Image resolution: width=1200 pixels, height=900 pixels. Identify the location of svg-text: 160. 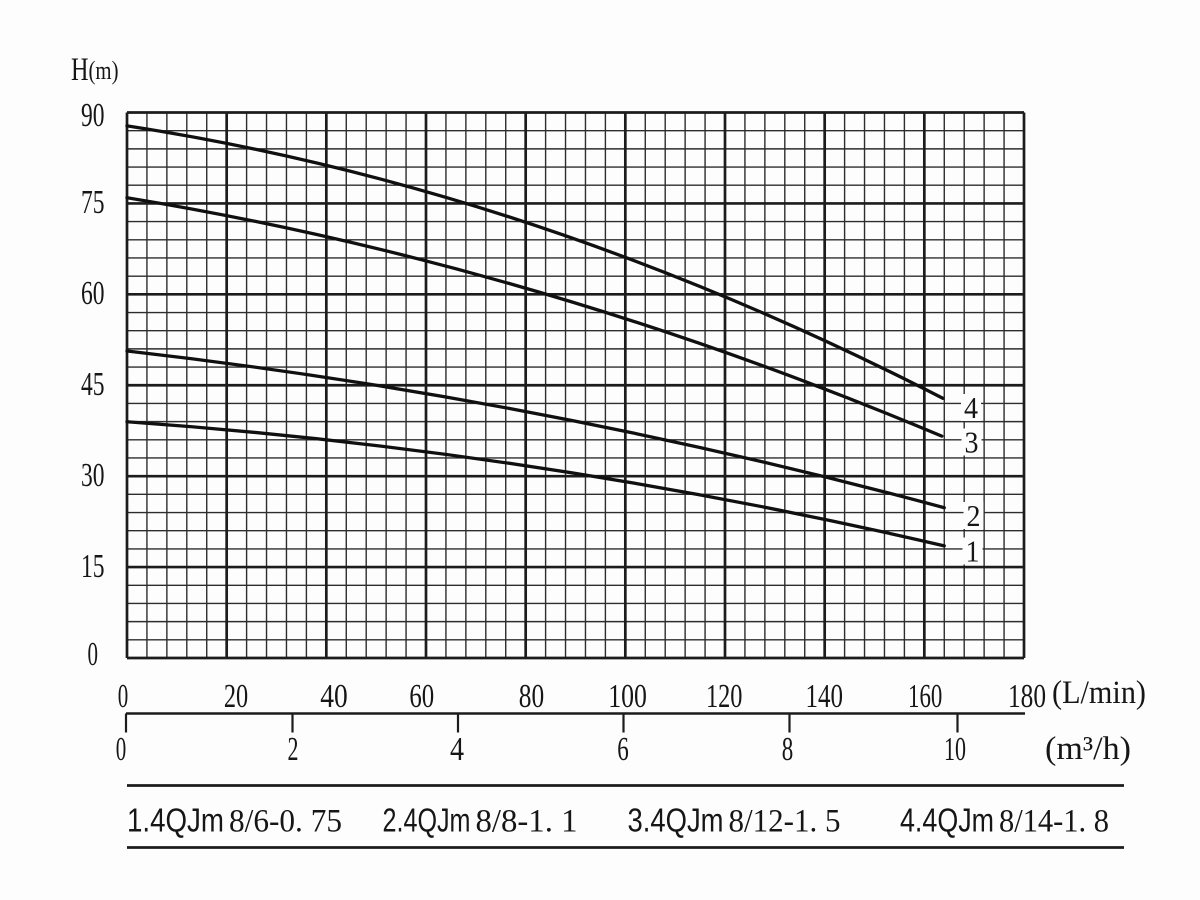
(925, 696).